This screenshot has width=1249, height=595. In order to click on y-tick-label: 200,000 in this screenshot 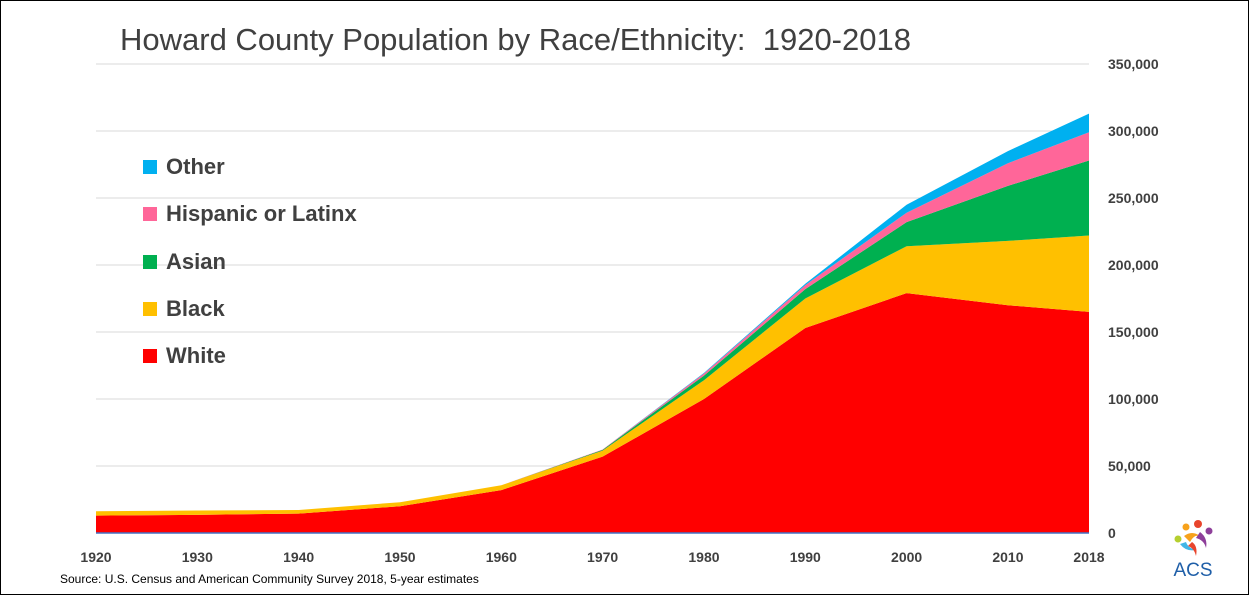, I will do `click(1133, 265)`.